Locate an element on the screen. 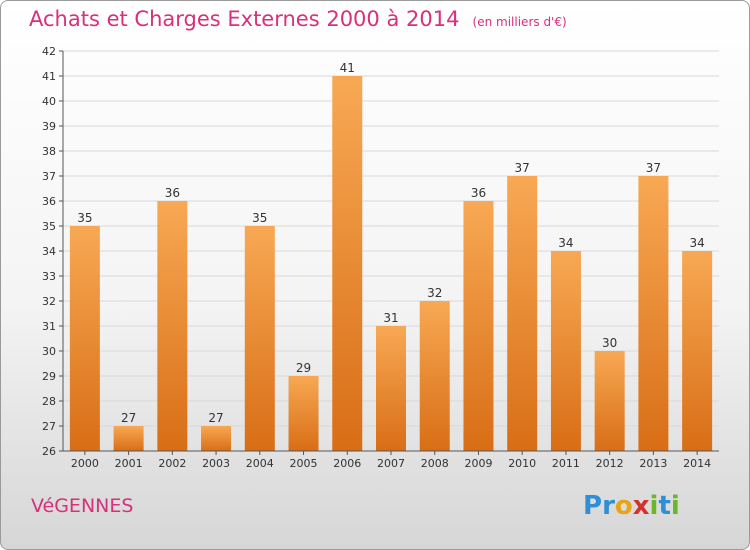 The image size is (750, 550). data-label: 31 is located at coordinates (390, 318).